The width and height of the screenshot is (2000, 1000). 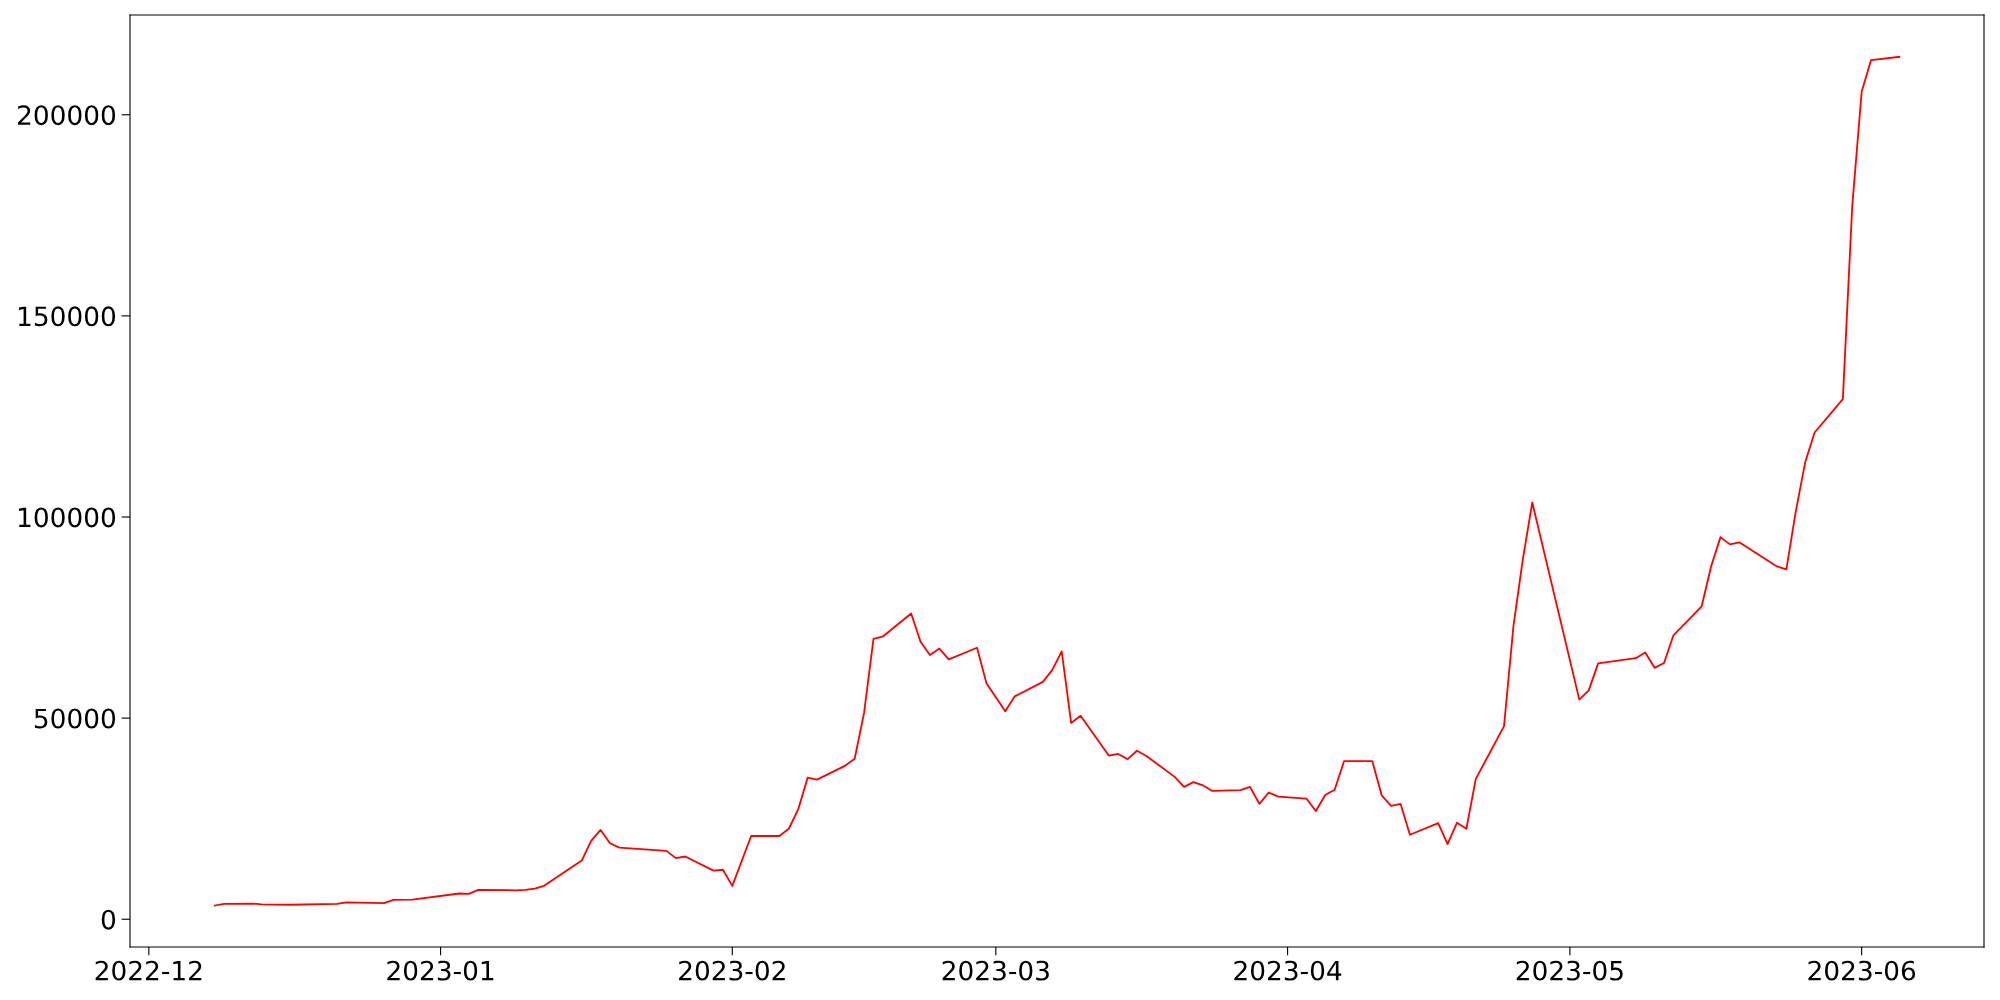 I want to click on y-tick-label: 0, so click(x=108, y=919).